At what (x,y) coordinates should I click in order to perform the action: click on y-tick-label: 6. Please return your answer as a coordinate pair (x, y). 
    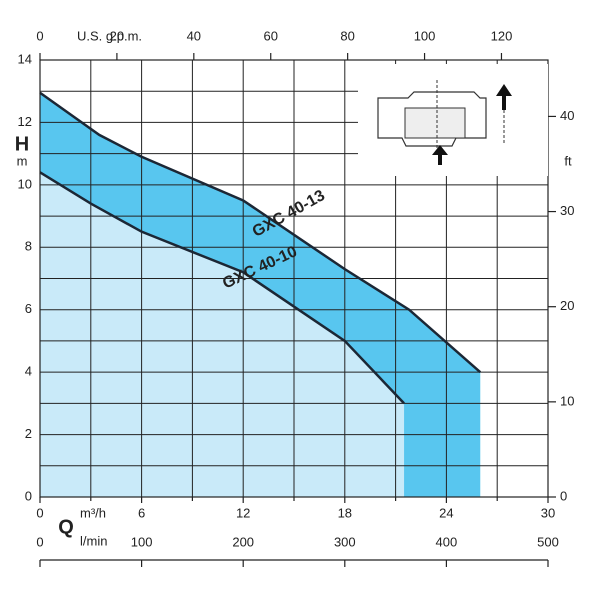
    Looking at the image, I should click on (28, 308).